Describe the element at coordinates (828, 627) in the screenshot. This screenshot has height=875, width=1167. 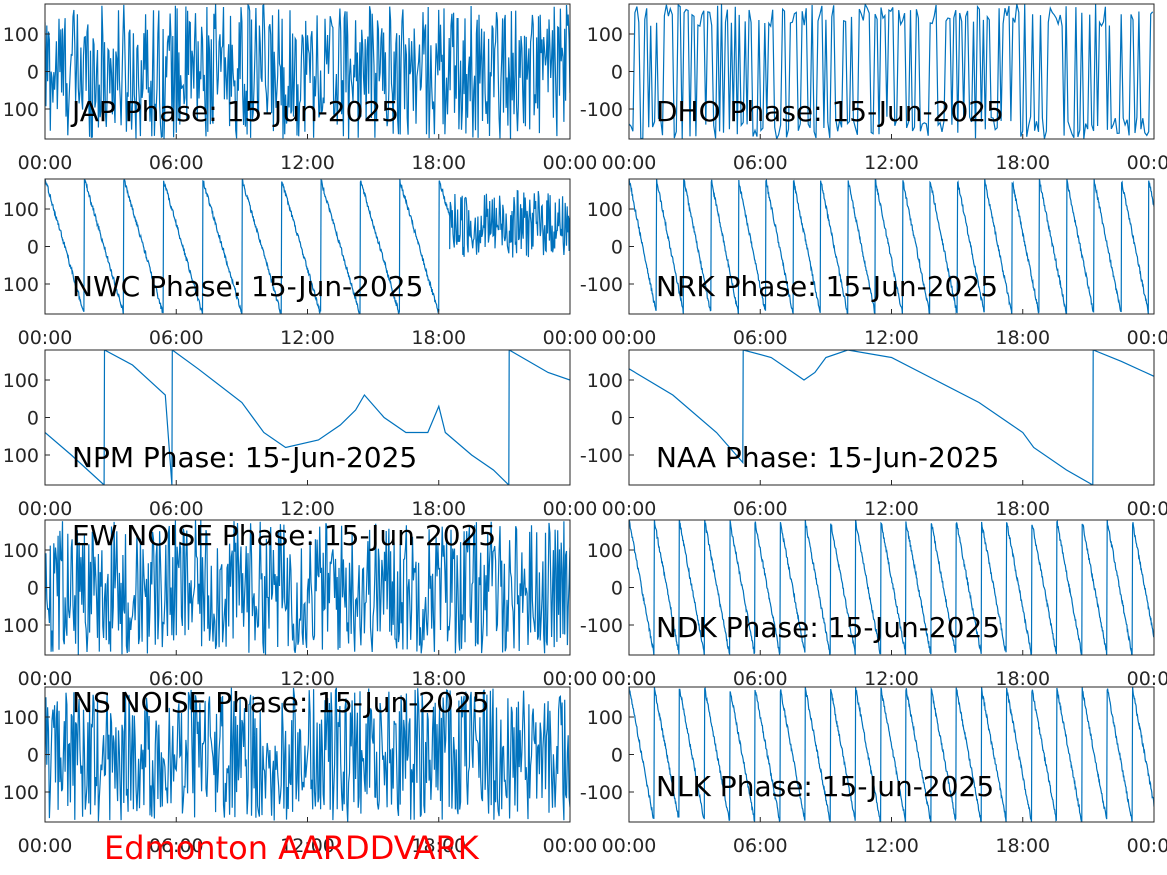
I see `panel-title: NDK Phase: 15-Jun-2025` at that location.